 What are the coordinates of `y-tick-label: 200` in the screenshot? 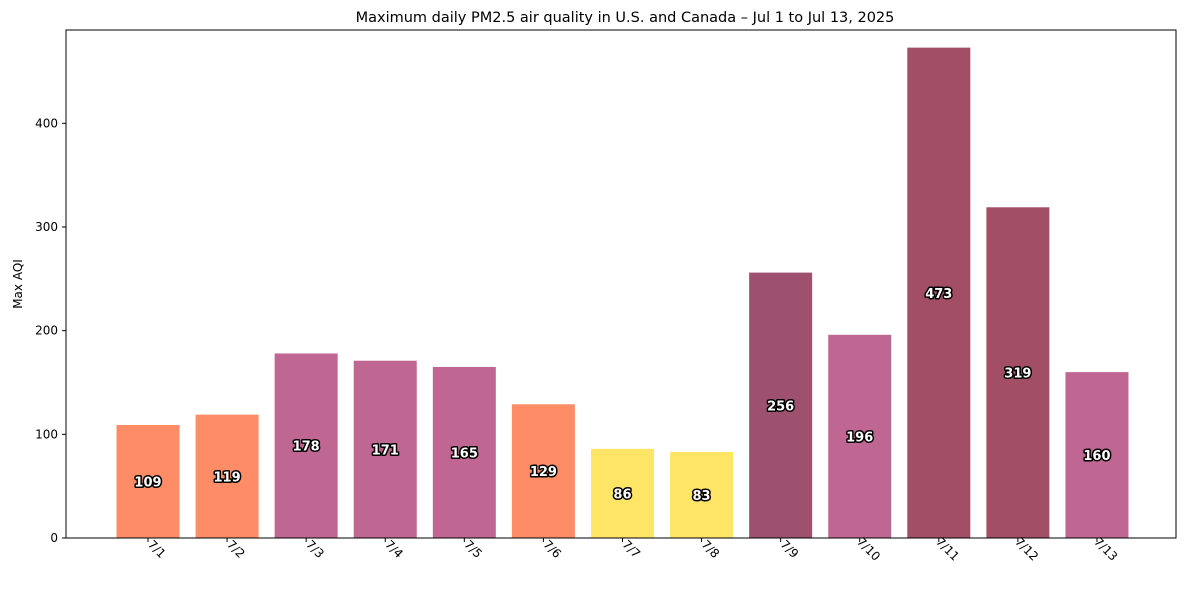 It's located at (46, 331).